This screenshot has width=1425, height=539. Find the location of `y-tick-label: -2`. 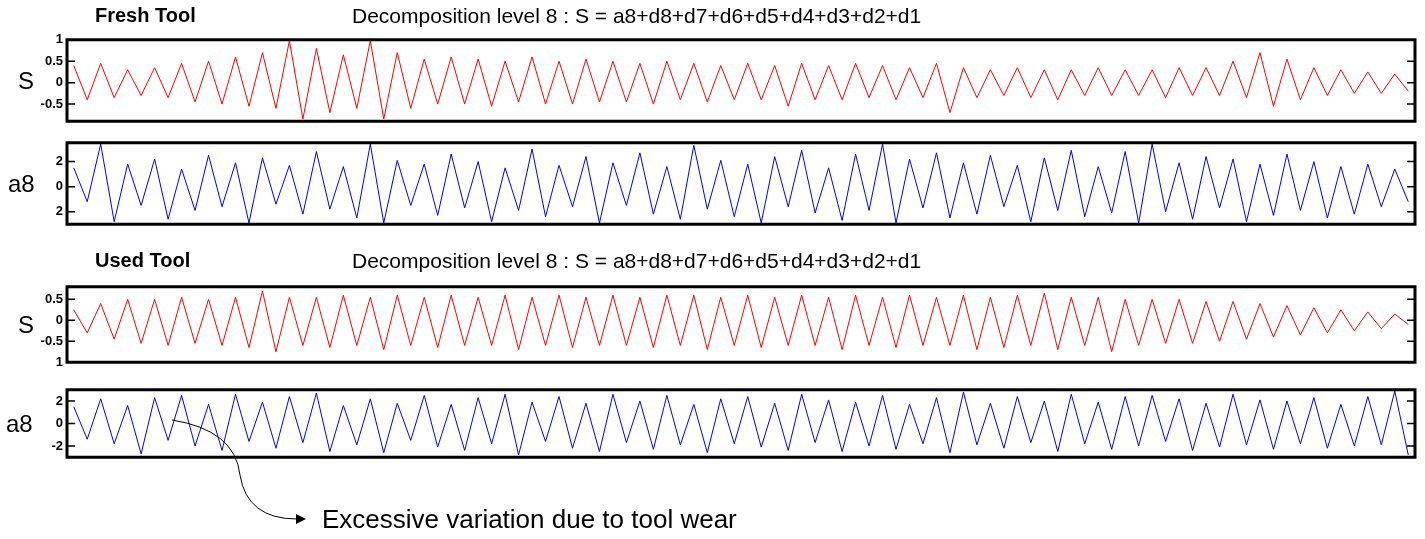

y-tick-label: -2 is located at coordinates (57, 445).